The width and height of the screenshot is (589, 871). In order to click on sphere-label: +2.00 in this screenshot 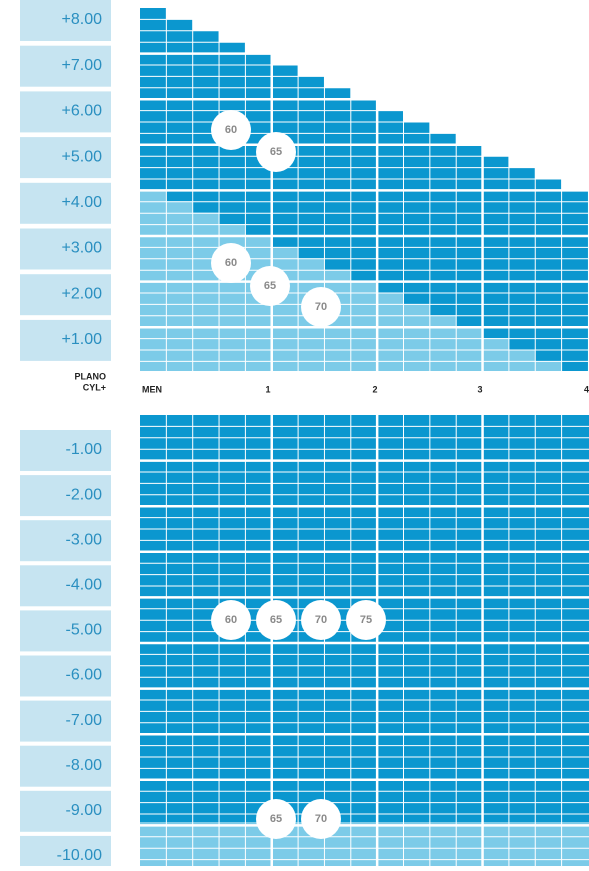, I will do `click(82, 293)`.